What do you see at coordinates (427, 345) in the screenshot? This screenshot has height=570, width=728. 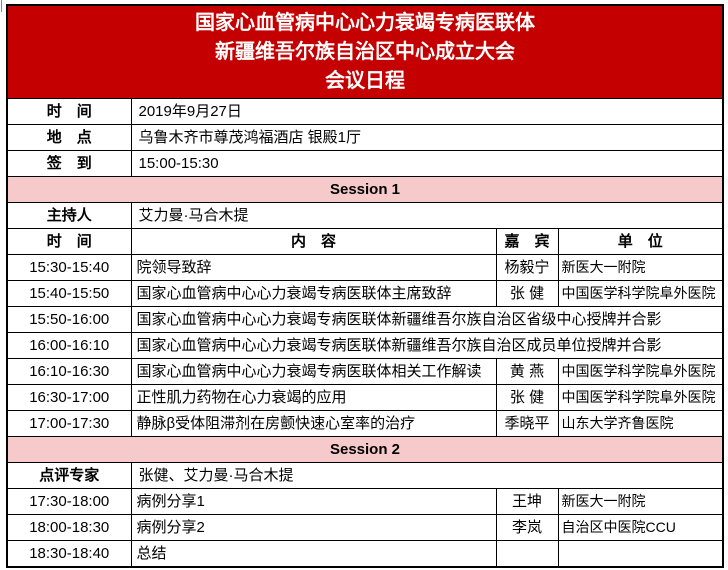 I see `content-cell-merged: 国家心血管病中心心力衰竭专病医联体新疆维吾尔族自治区成员单位授牌并合影` at bounding box center [427, 345].